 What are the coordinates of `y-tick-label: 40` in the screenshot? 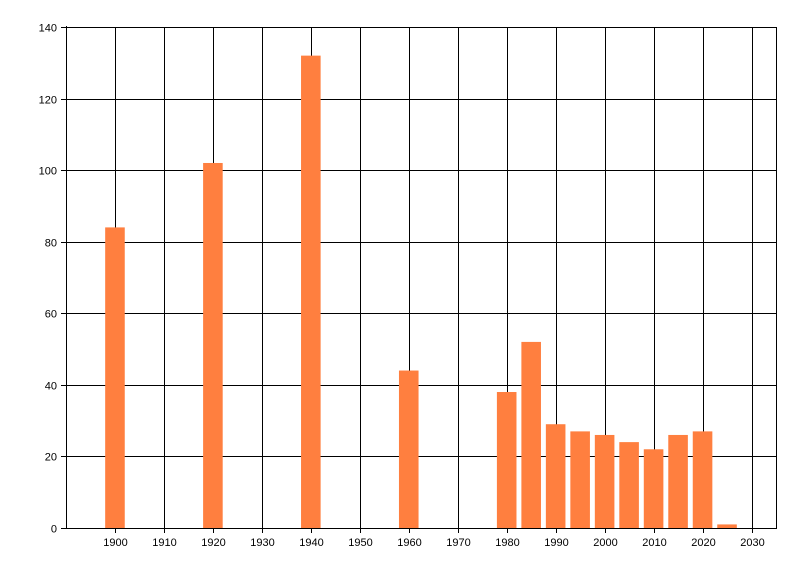 It's located at (51, 387).